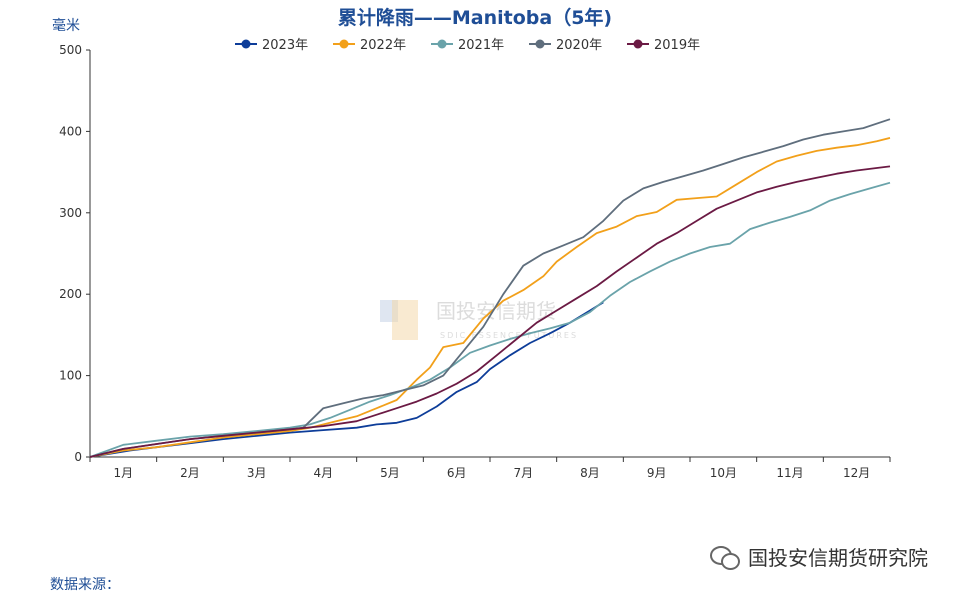 This screenshot has width=960, height=600. What do you see at coordinates (856, 473) in the screenshot?
I see `x-tick-label: 12月` at bounding box center [856, 473].